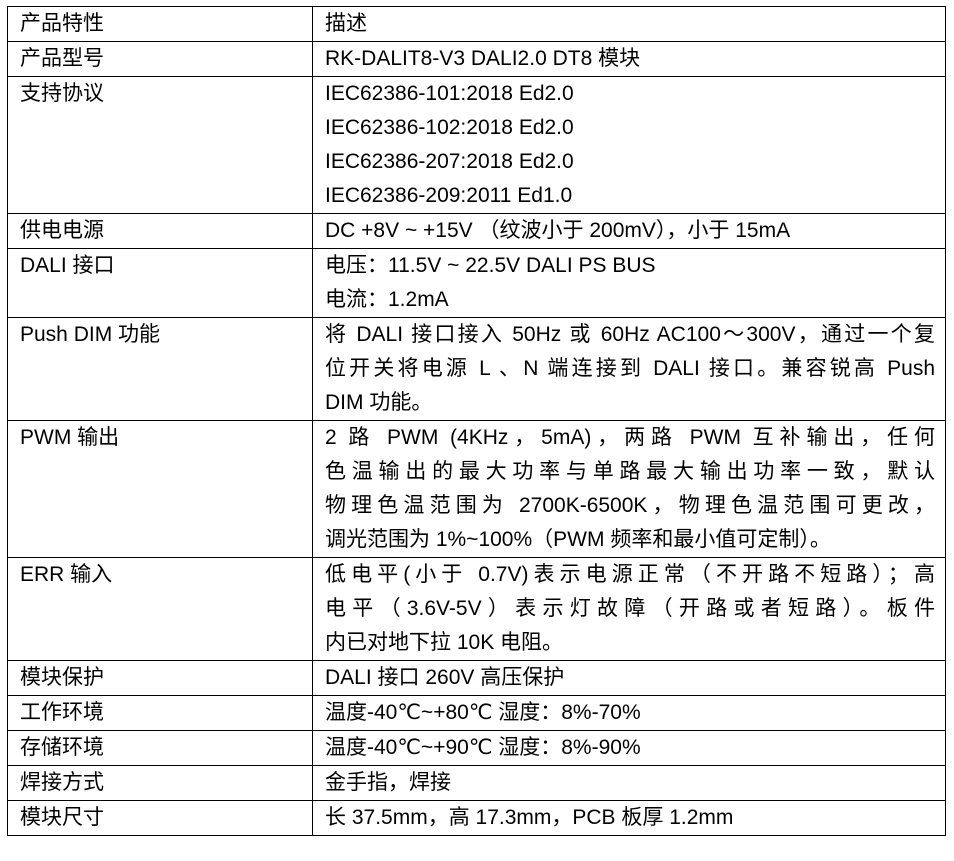 This screenshot has width=954, height=861. What do you see at coordinates (578, 539) in the screenshot?
I see `description-line: 调光范围为 1%~100%（PWM 频率和最小值可定制）。` at bounding box center [578, 539].